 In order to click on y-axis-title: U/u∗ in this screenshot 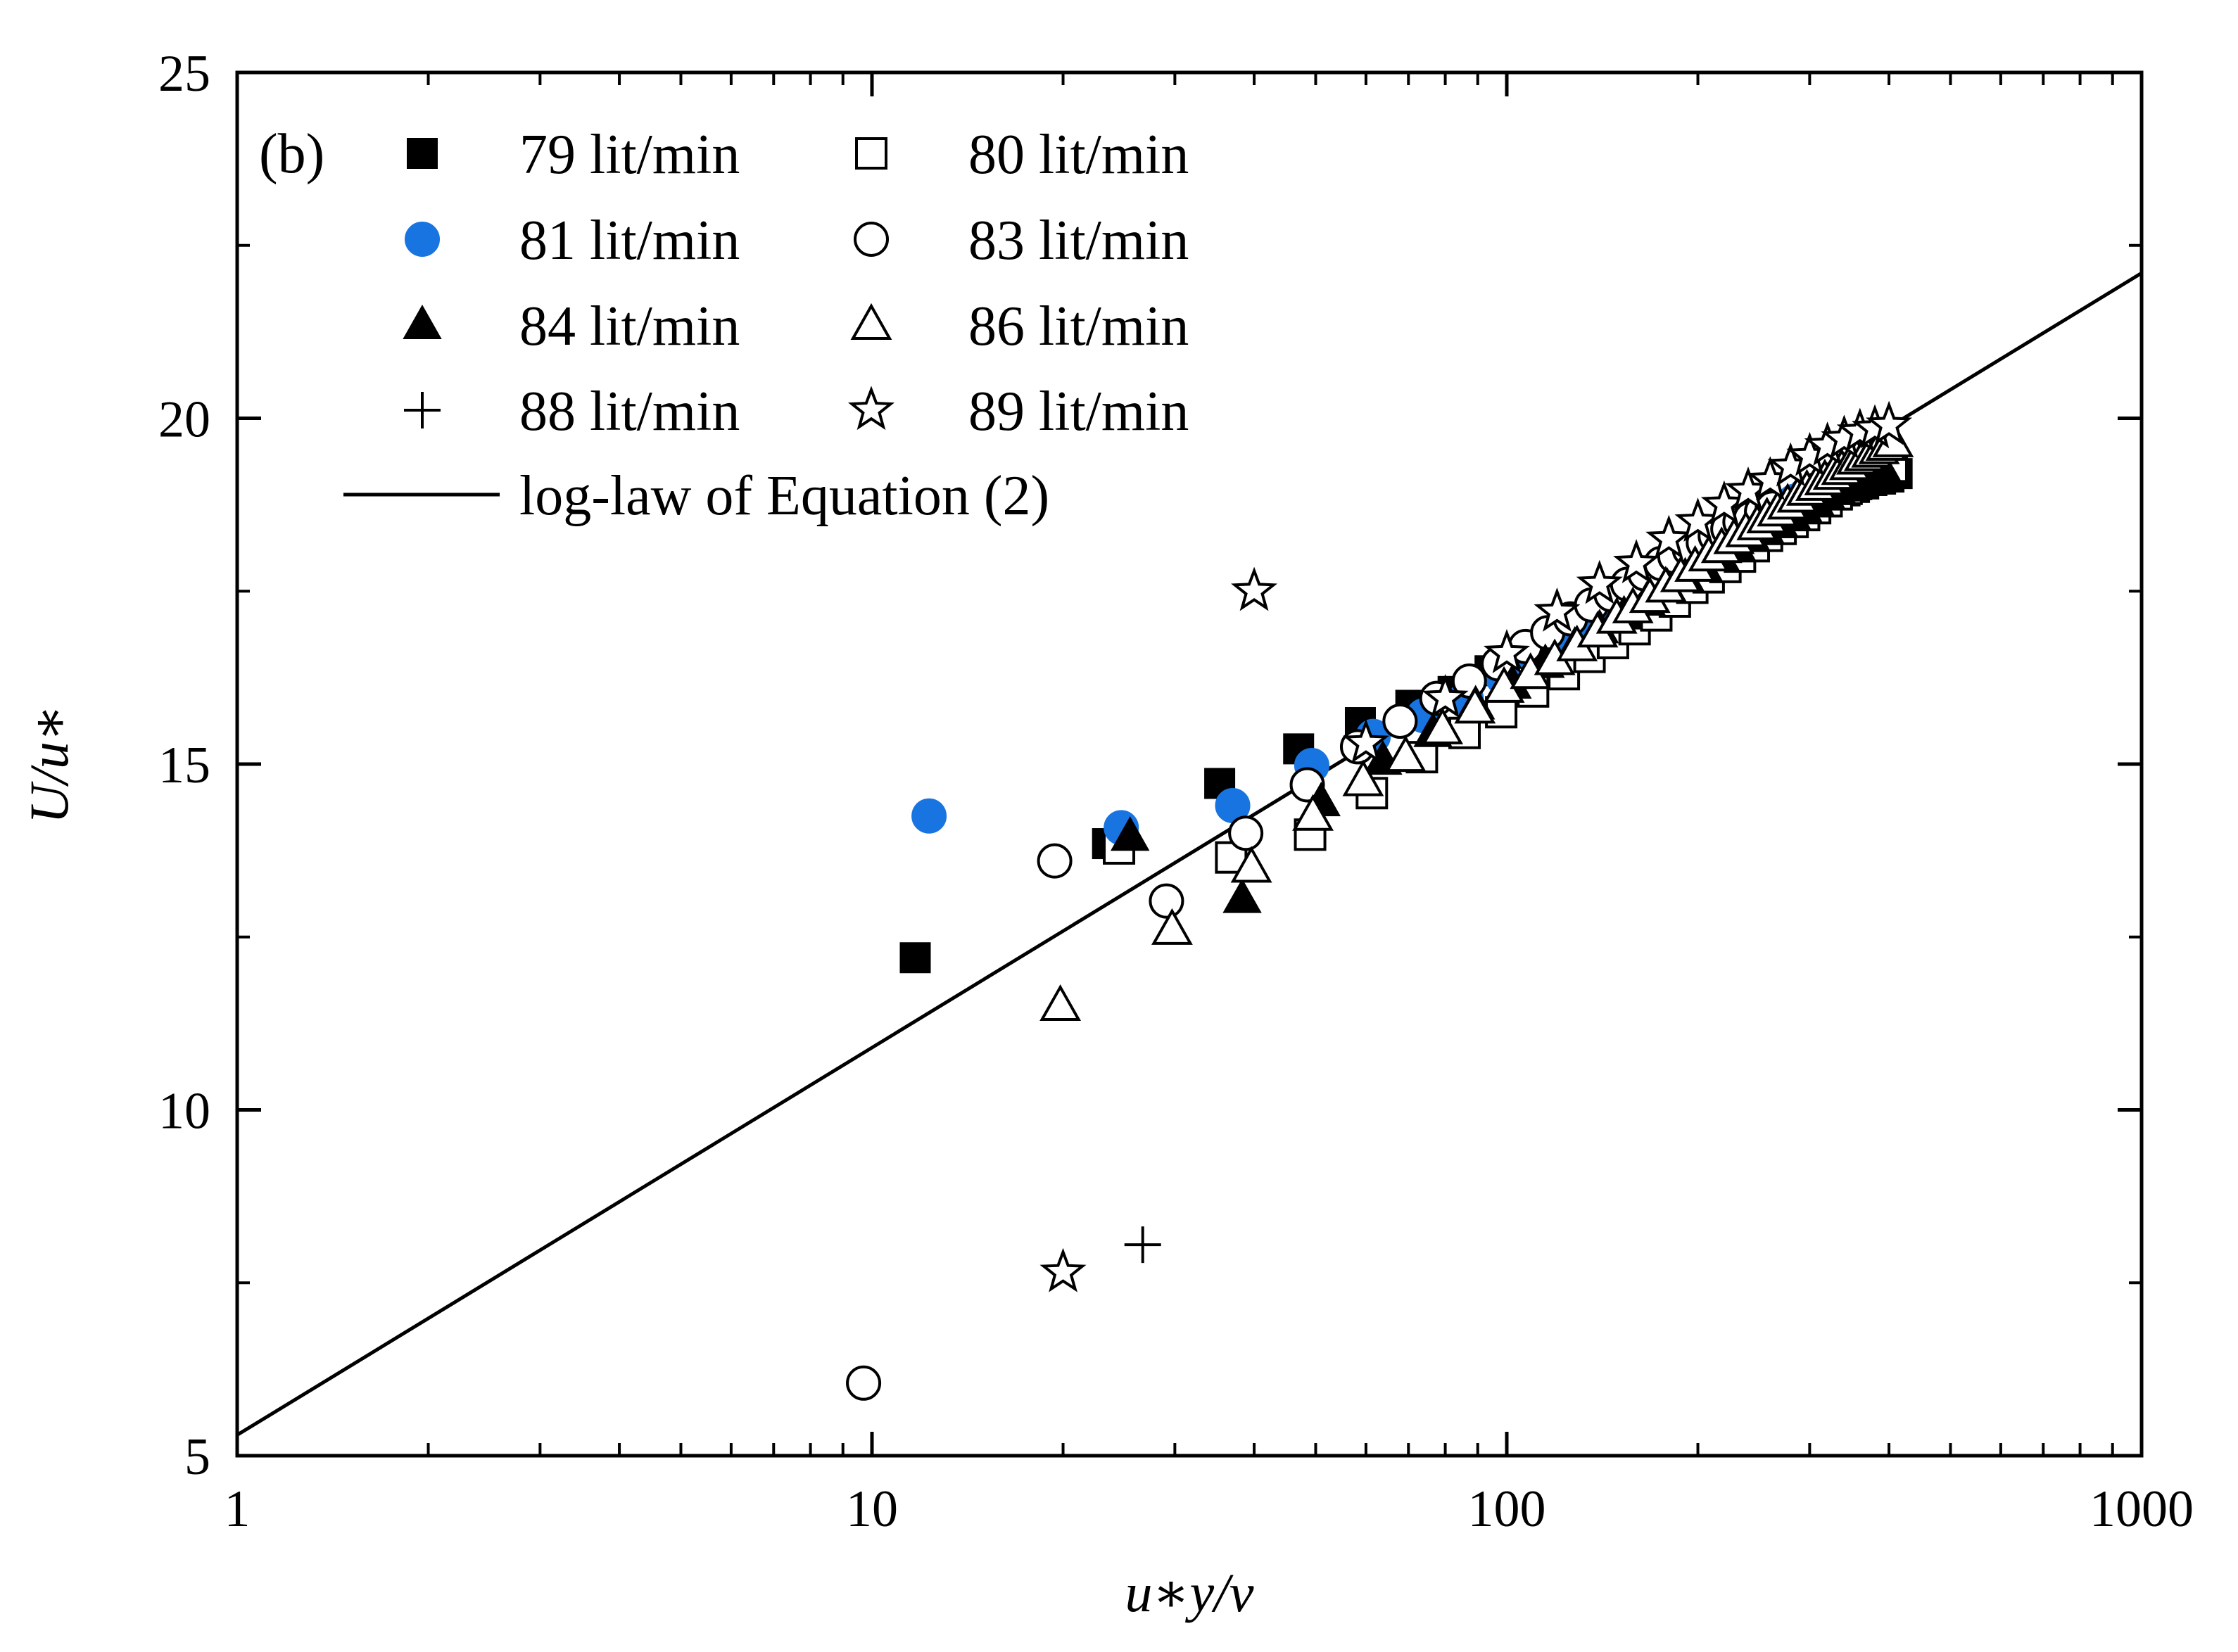, I will do `click(49, 764)`.